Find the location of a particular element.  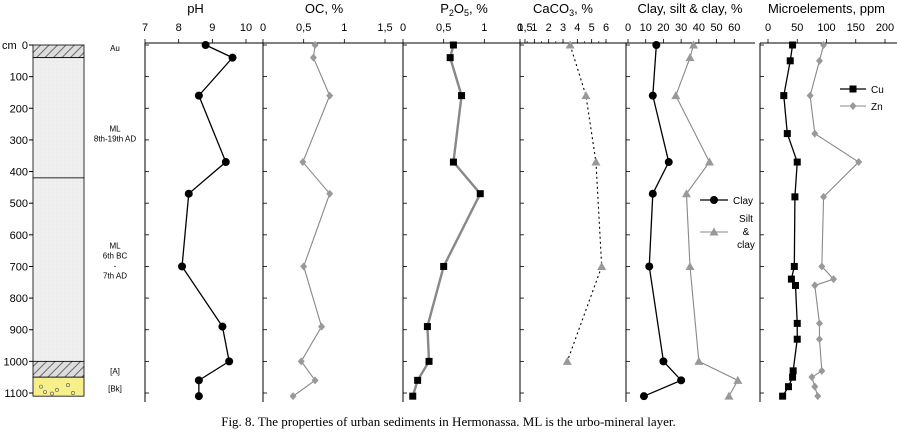

depth-tick-label: 0 is located at coordinates (25, 46).